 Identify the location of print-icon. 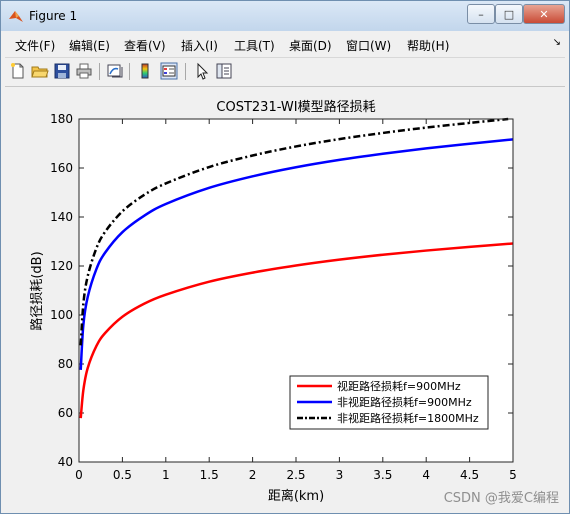
(84, 71).